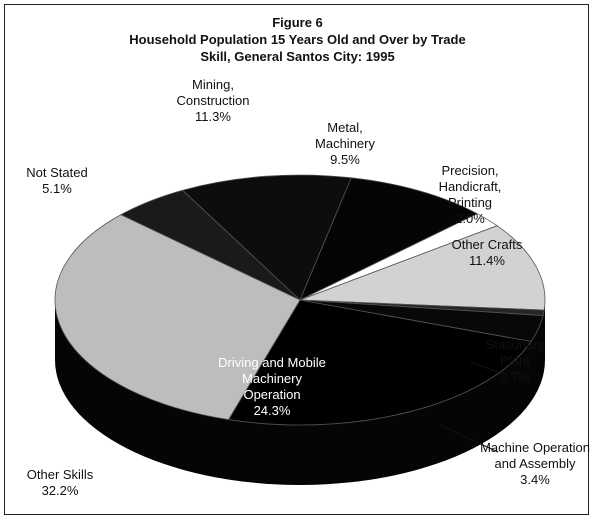 The image size is (595, 521). Describe the element at coordinates (213, 116) in the screenshot. I see `value-label: 11.3%` at that location.